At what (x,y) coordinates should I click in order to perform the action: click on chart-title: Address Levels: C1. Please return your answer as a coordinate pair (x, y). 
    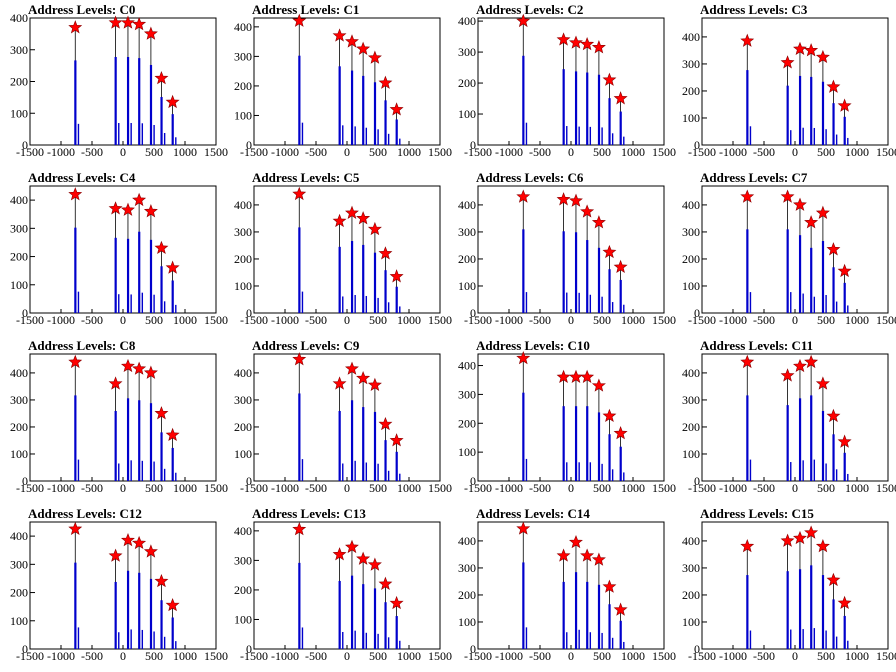
    Looking at the image, I should click on (305, 9).